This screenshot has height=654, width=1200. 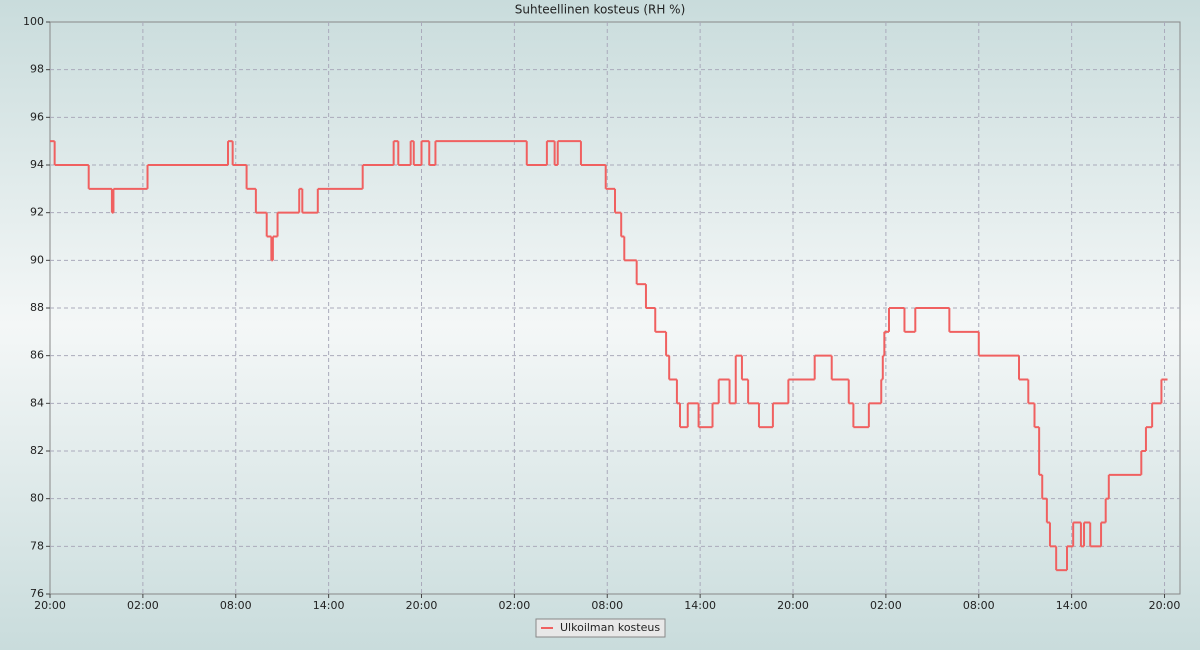 What do you see at coordinates (37, 355) in the screenshot?
I see `y-tick-label: 86` at bounding box center [37, 355].